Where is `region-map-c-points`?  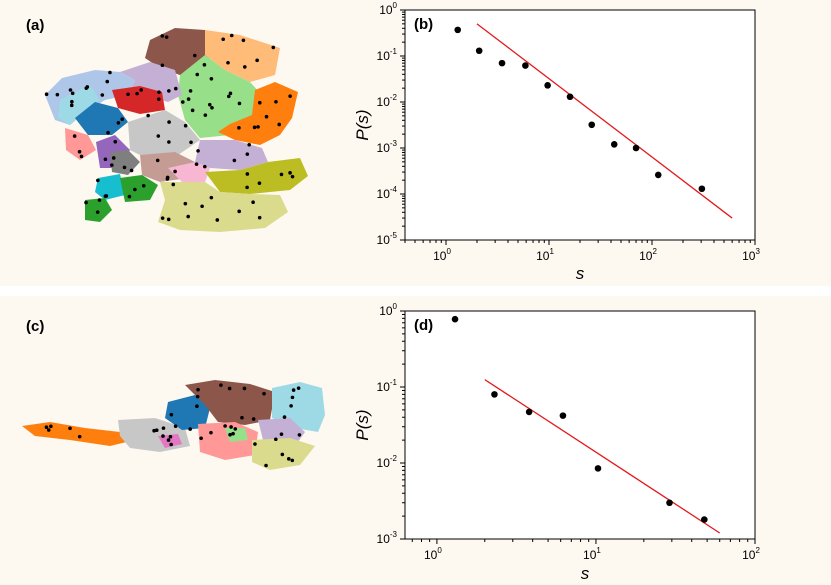
region-map-c-points is located at coordinates (173, 425).